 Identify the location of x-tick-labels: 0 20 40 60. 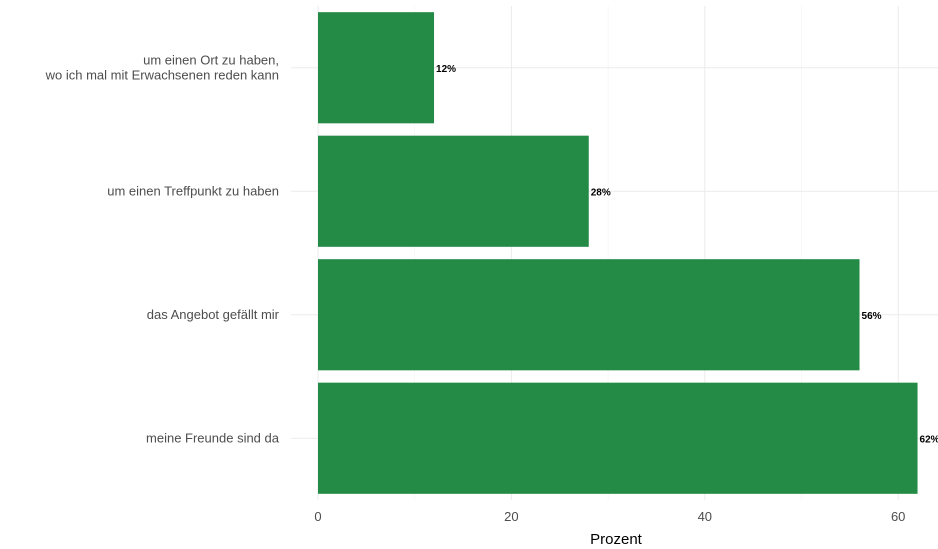
(609, 516).